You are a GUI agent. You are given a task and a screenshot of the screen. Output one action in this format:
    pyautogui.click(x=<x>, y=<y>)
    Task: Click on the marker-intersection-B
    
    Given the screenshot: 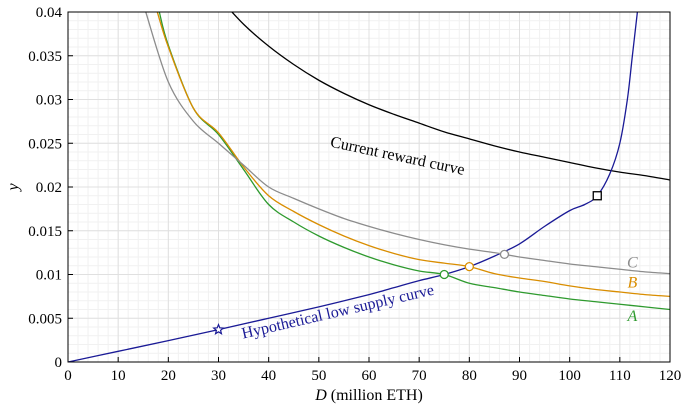 What is the action you would take?
    pyautogui.click(x=469, y=266)
    